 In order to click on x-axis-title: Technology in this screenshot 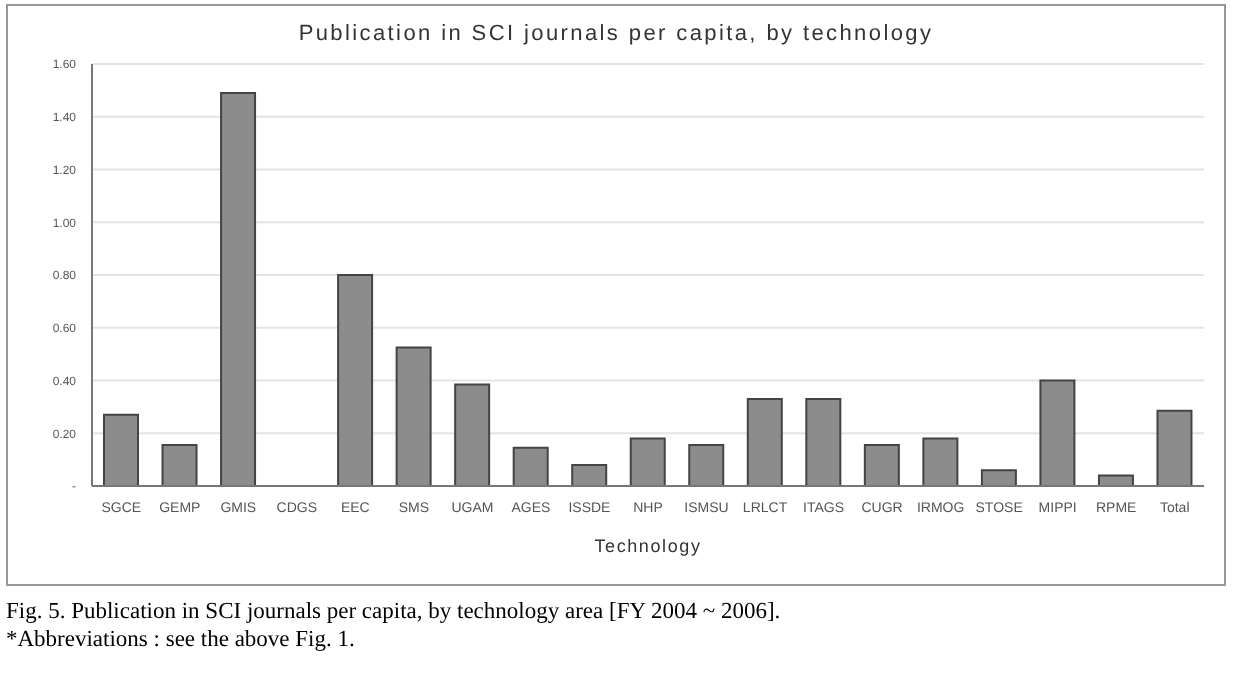, I will do `click(648, 546)`.